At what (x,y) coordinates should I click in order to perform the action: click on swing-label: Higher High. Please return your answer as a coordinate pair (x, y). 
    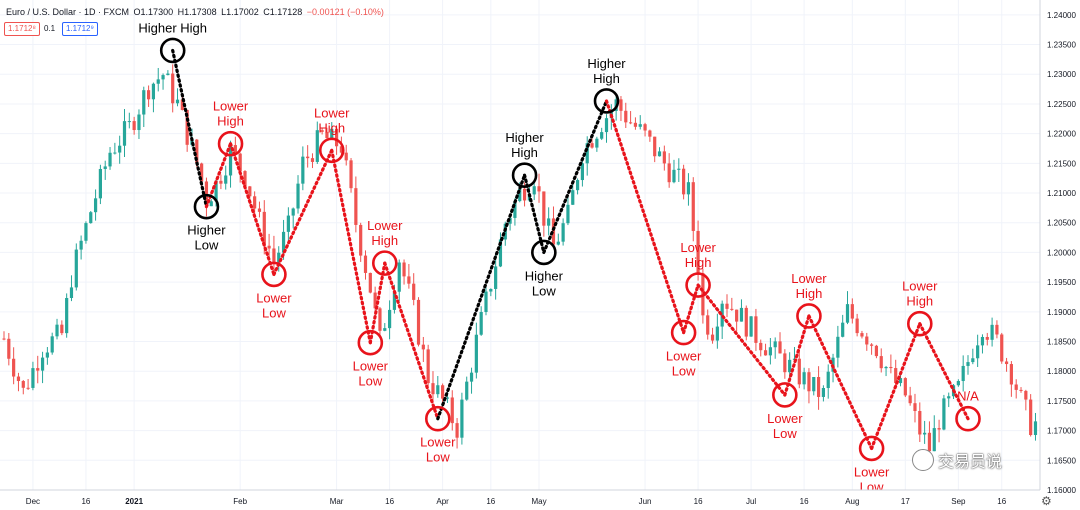
    Looking at the image, I should click on (172, 27).